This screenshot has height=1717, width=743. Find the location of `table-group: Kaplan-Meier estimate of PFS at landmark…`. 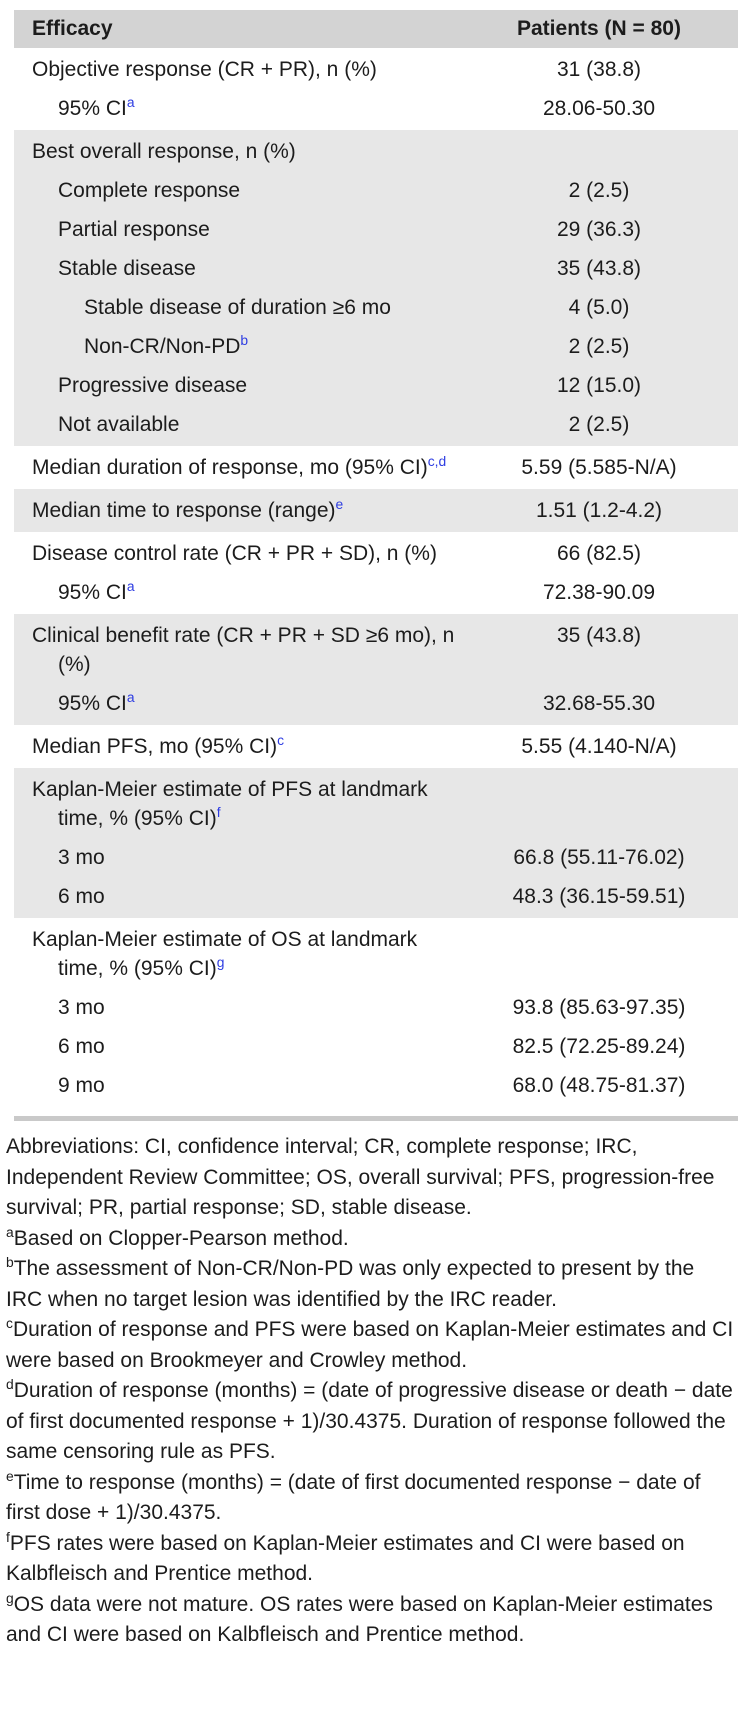

table-group: Kaplan-Meier estimate of PFS at landmark… is located at coordinates (376, 843).